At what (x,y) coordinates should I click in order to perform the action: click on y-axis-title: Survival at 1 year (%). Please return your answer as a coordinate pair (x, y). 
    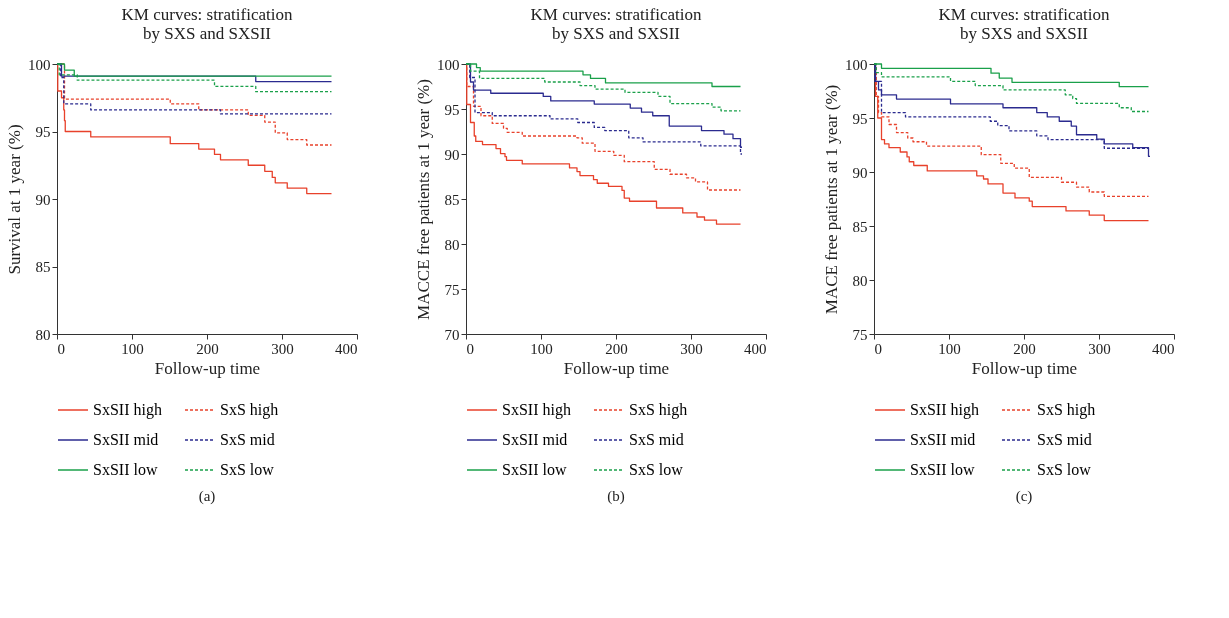
    Looking at the image, I should click on (14, 199).